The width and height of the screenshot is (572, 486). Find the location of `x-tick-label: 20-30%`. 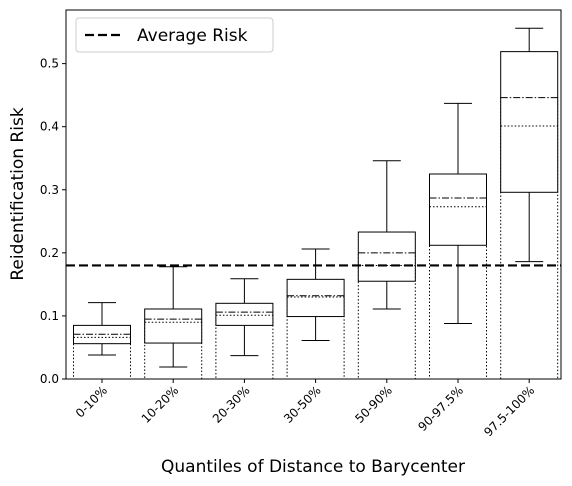

x-tick-label: 20-30% is located at coordinates (231, 404).